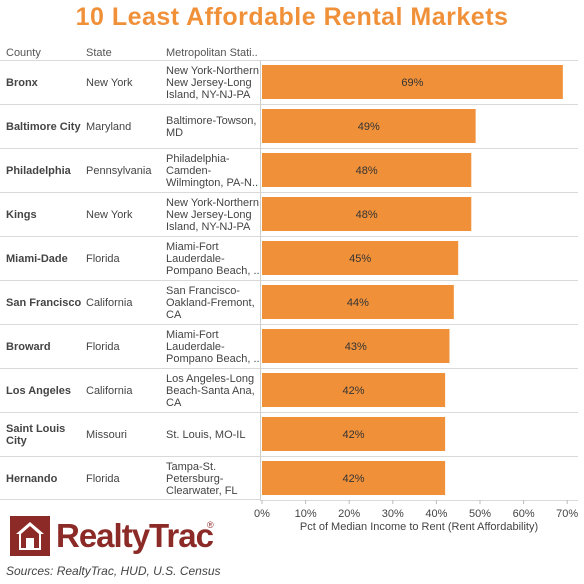 This screenshot has height=584, width=584. I want to click on metro-cell: Los Angeles-Long Beach-Santa Ana, CA, so click(210, 390).